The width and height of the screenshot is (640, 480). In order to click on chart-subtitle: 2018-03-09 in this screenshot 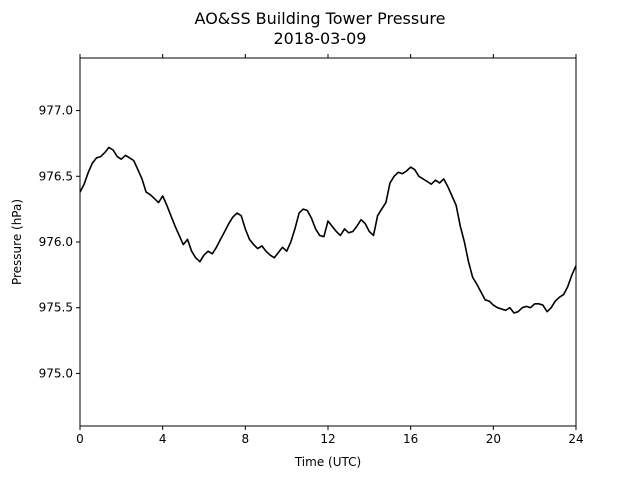, I will do `click(320, 38)`.